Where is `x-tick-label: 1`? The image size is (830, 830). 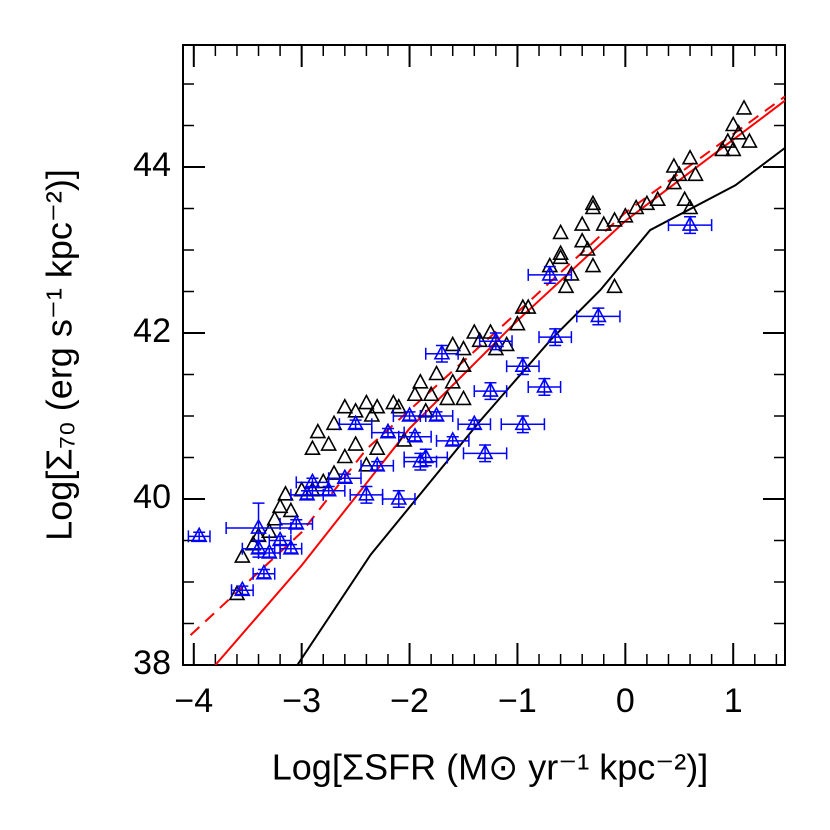
x-tick-label: 1 is located at coordinates (733, 701).